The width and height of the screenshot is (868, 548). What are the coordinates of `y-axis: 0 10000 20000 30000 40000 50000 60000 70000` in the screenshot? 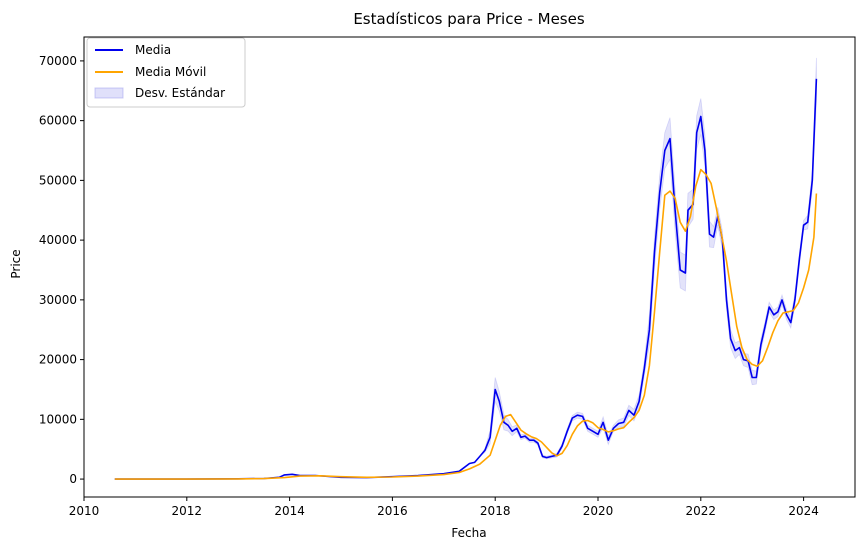 It's located at (61, 270).